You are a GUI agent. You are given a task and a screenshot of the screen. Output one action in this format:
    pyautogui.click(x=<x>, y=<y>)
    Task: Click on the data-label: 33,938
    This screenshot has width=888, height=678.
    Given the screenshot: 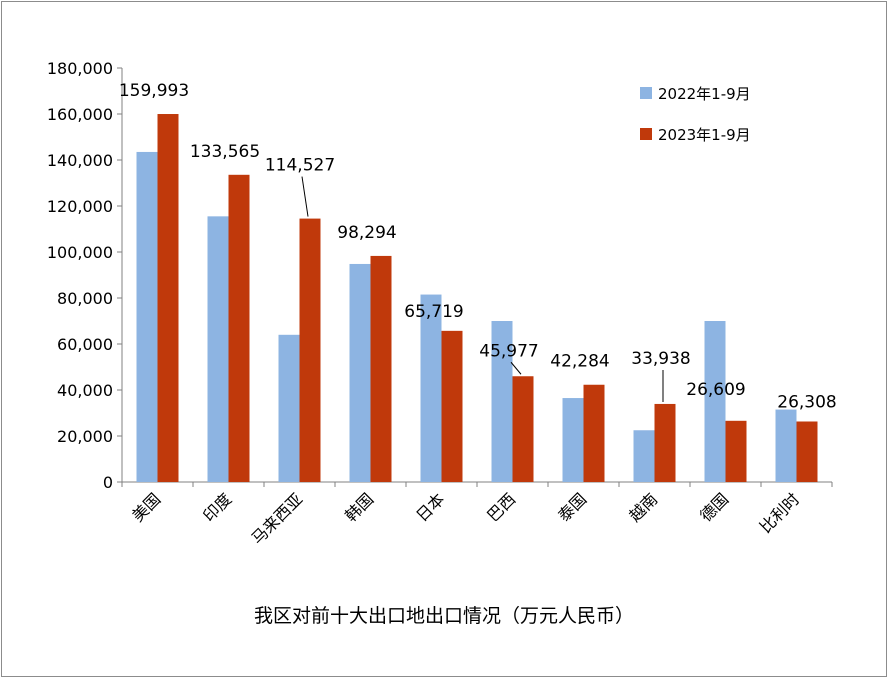 What is the action you would take?
    pyautogui.click(x=660, y=359)
    